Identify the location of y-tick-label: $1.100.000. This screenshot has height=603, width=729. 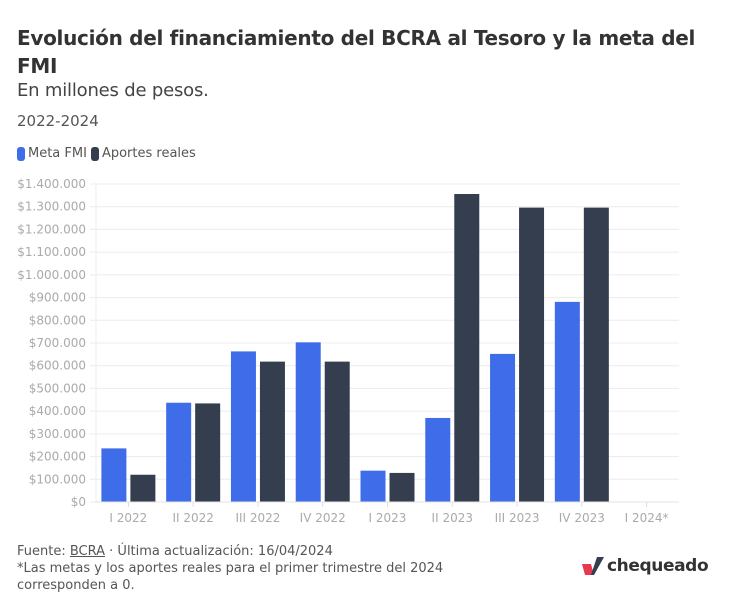
(51, 252).